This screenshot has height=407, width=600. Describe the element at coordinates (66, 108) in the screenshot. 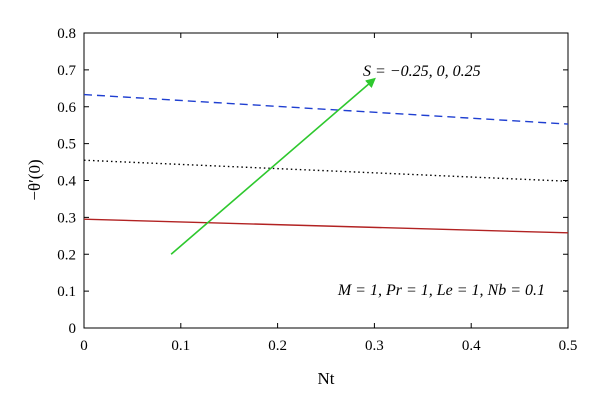

I see `y-tick-label: 0.6` at that location.